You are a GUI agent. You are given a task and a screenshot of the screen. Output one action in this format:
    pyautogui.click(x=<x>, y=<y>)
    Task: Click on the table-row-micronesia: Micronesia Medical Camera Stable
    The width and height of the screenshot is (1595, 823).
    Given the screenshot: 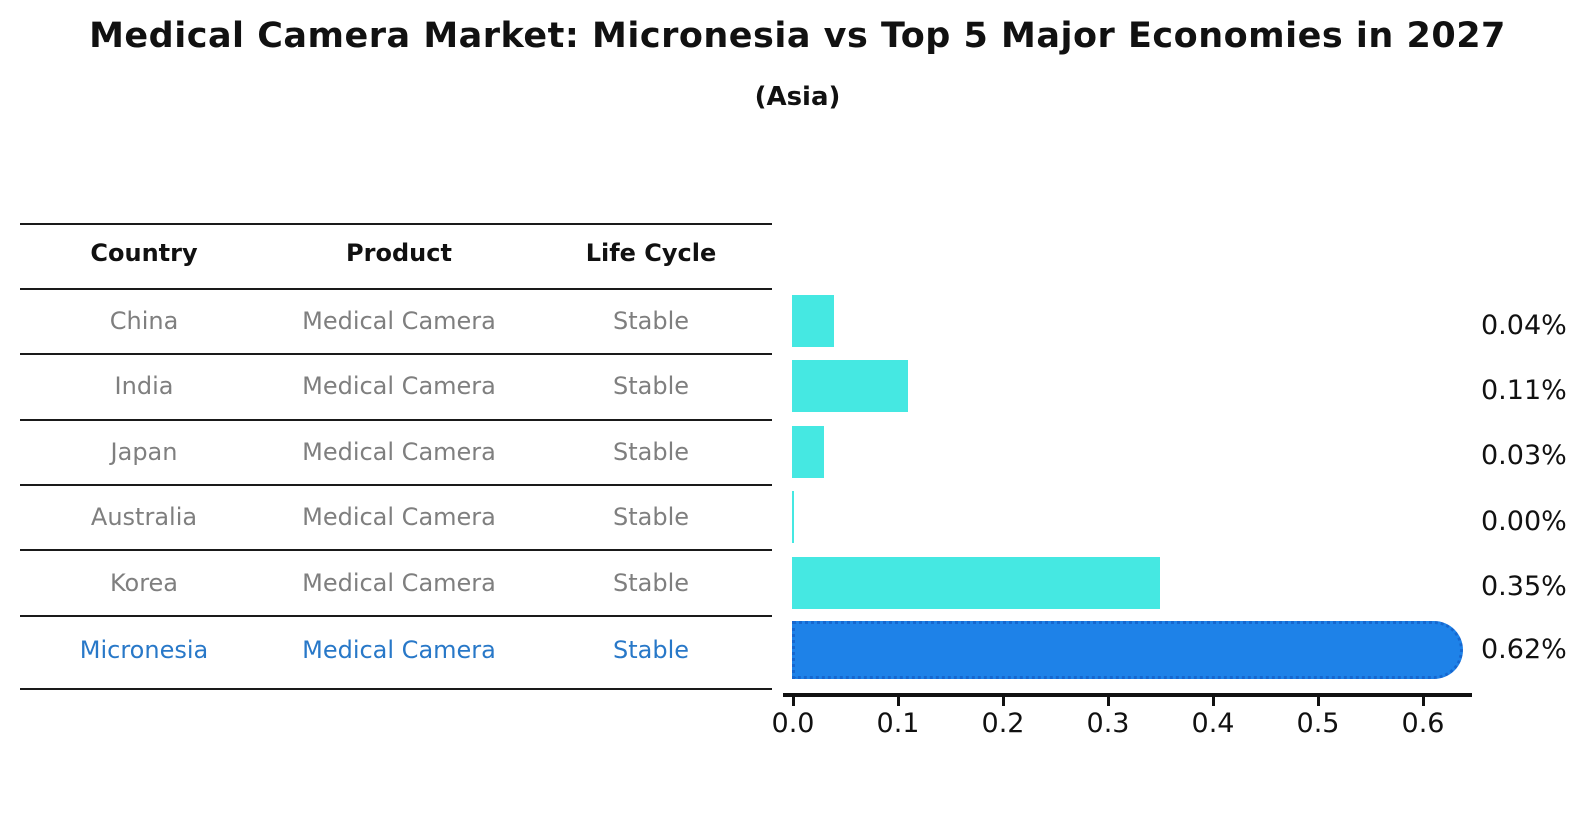 What is the action you would take?
    pyautogui.click(x=396, y=650)
    